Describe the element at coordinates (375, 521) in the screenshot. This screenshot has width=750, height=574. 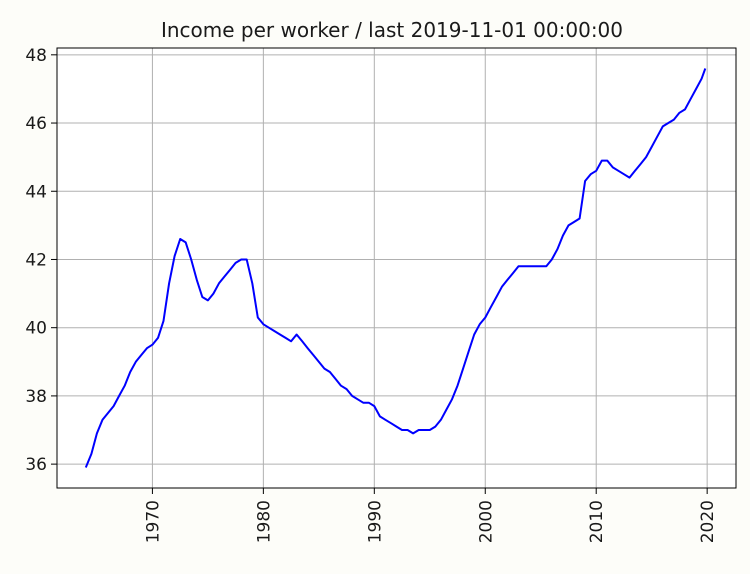
I see `x-tick-label: 1990` at that location.